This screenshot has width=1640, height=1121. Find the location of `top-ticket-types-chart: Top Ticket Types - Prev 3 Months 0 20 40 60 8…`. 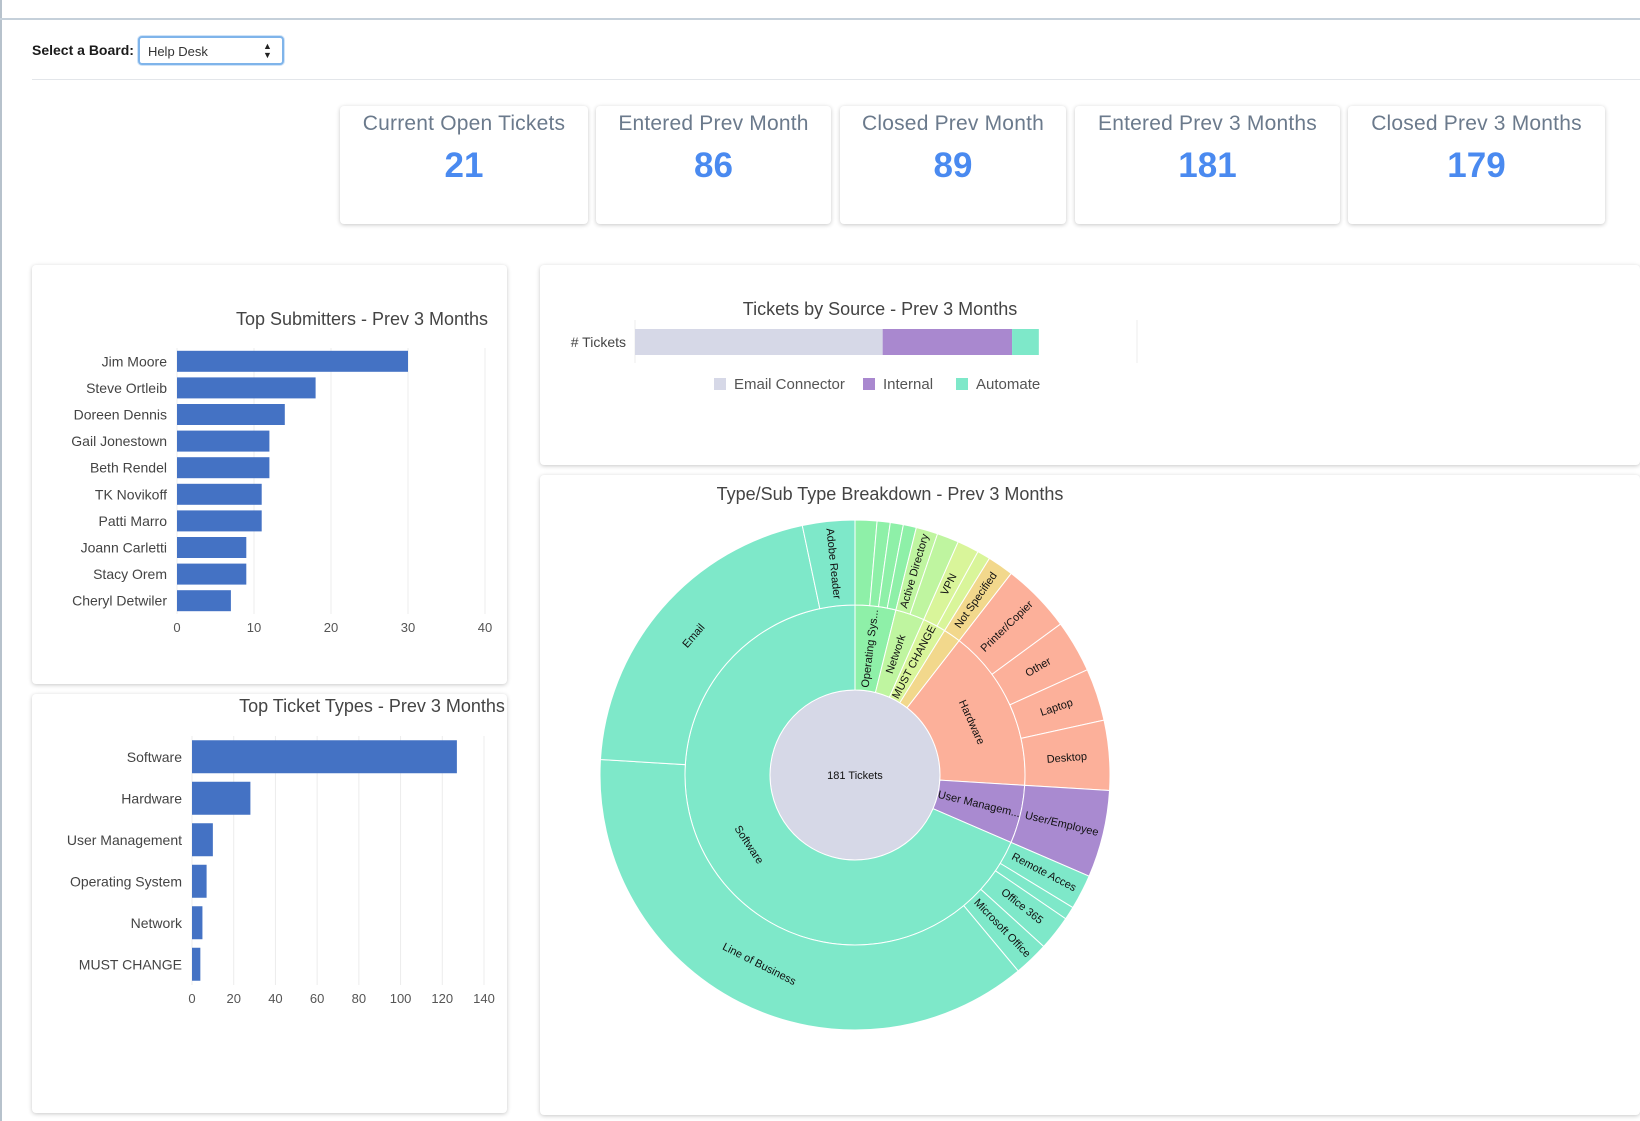

top-ticket-types-chart: Top Ticket Types - Prev 3 Months 0 20 40 60 8… is located at coordinates (286, 851).